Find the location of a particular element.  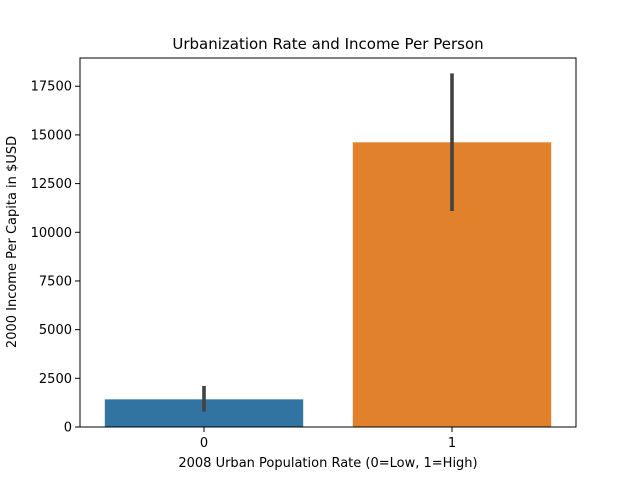

y-tick-label-12500: 12500 is located at coordinates (51, 184).